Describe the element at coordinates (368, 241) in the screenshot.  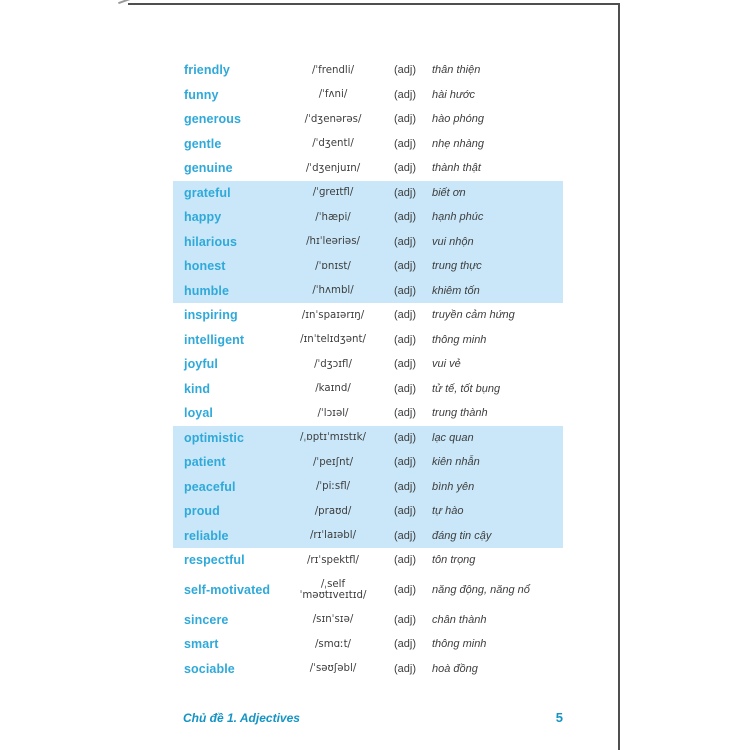
I see `table-row: hilarious /hɪˈleəriəs/ (adj) vui nhộn` at that location.